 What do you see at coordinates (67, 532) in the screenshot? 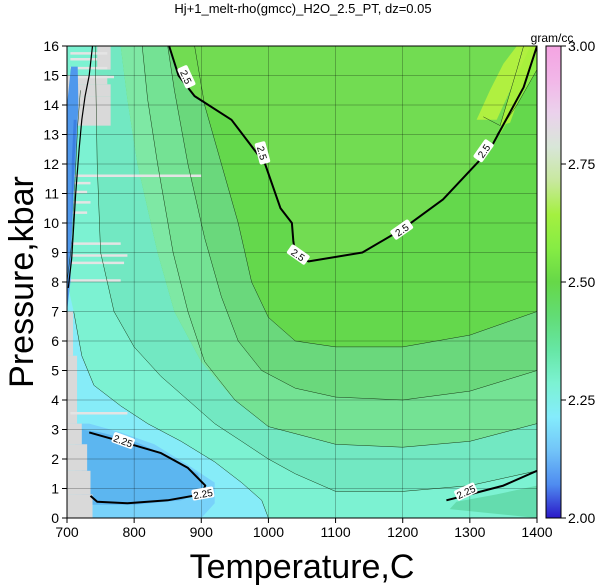
I see `x-tick-label: 700` at bounding box center [67, 532].